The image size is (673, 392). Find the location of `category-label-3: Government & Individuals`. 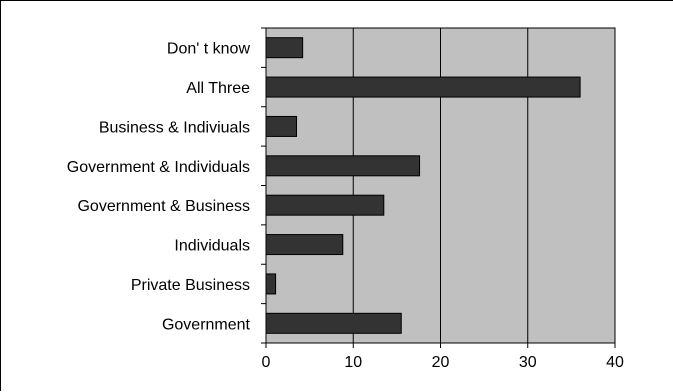

category-label-3: Government & Individuals is located at coordinates (158, 167).